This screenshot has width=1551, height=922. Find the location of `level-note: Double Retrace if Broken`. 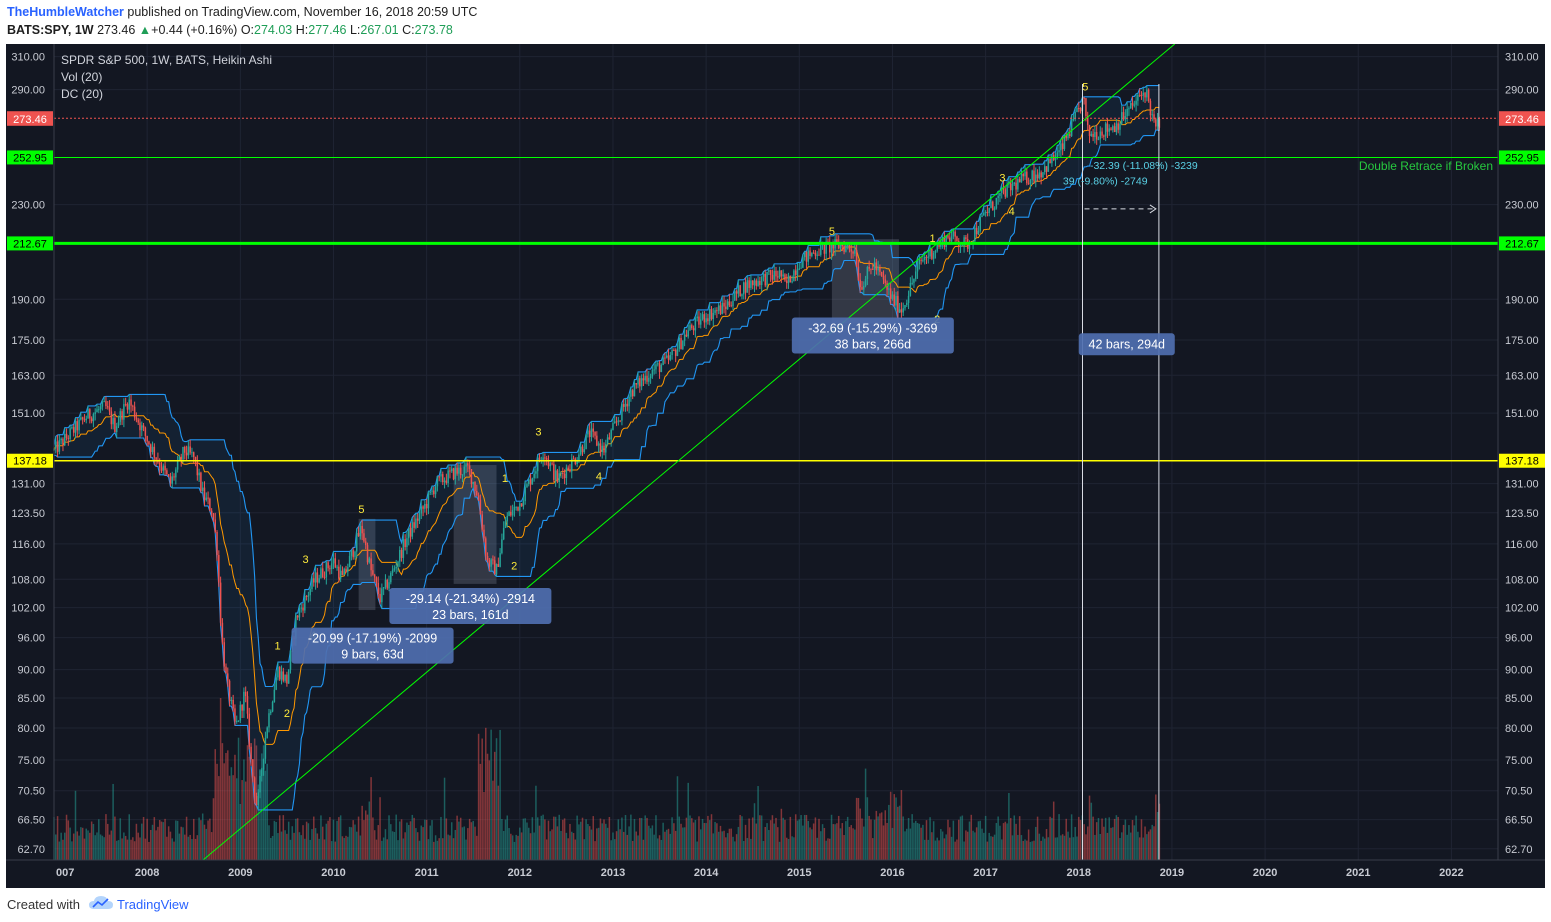

level-note: Double Retrace if Broken is located at coordinates (1426, 166).